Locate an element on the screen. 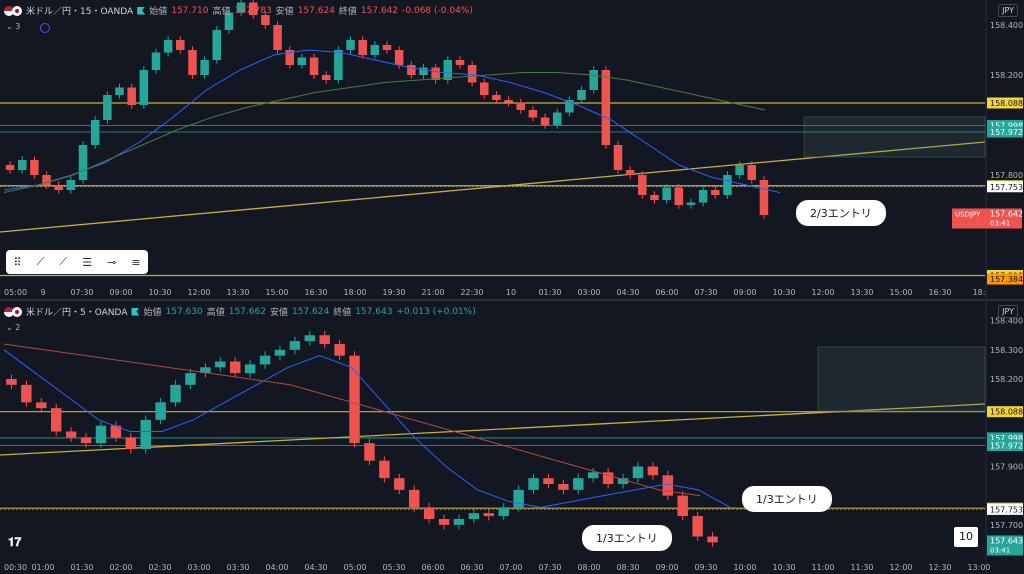 Image resolution: width=1024 pixels, height=574 pixels. ray-icon: ⊸ is located at coordinates (111, 262).